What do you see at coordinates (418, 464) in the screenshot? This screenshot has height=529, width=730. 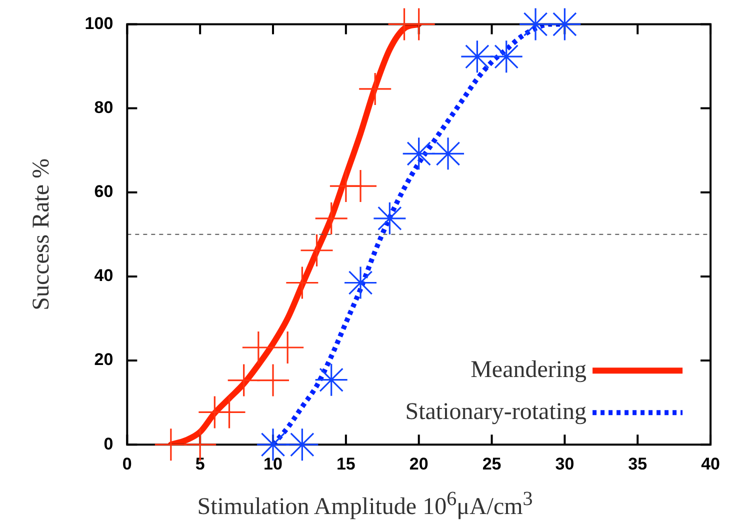 I see `x-tick-label: 20` at bounding box center [418, 464].